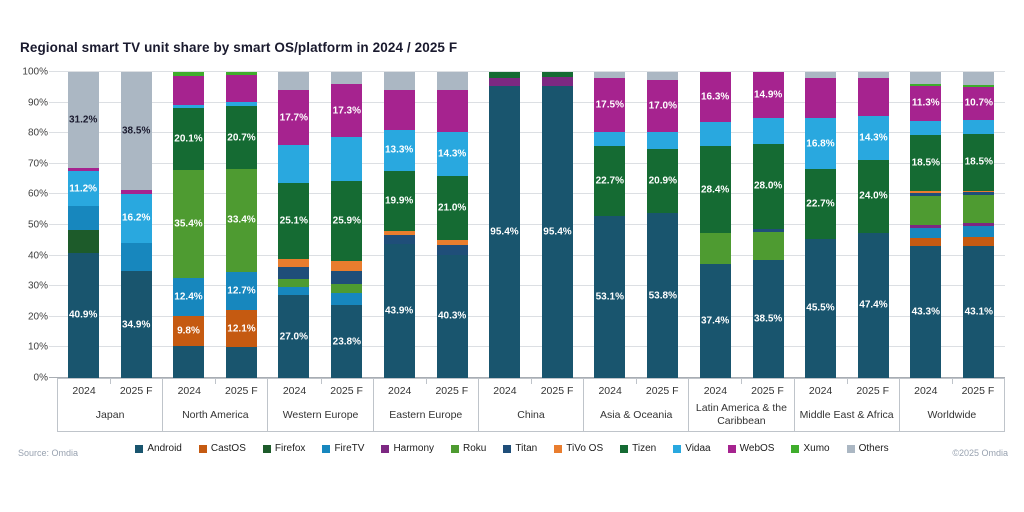  What do you see at coordinates (110, 414) in the screenshot?
I see `region-label: Japan` at bounding box center [110, 414].